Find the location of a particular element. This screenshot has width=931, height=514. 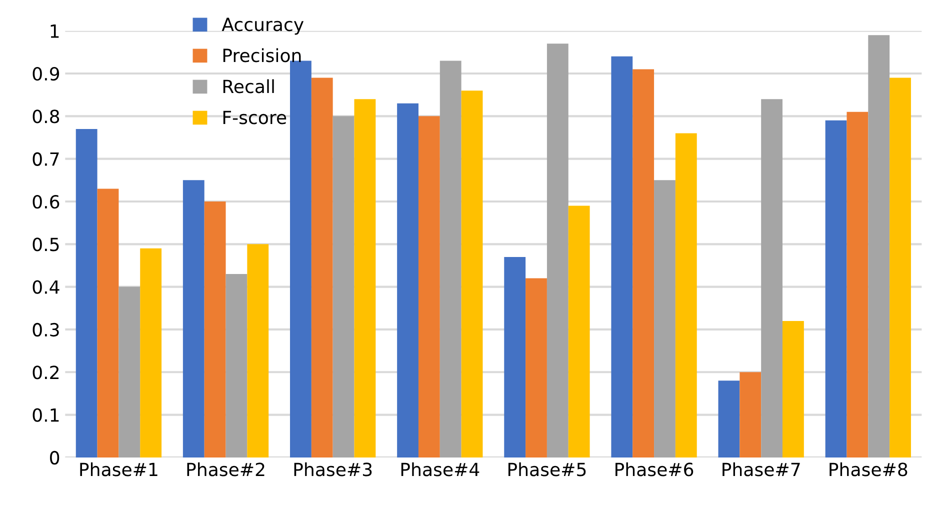

legend-label: F-score is located at coordinates (254, 117).